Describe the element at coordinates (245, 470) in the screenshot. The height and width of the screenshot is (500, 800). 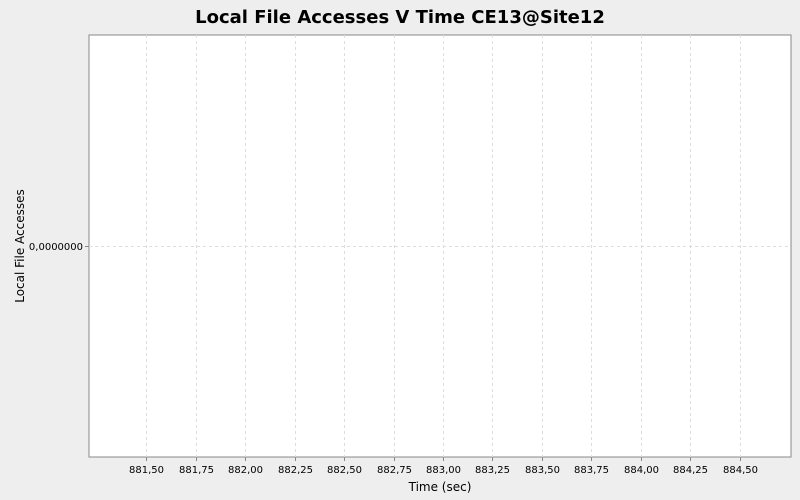
I see `x-tick-label: 882,00` at that location.